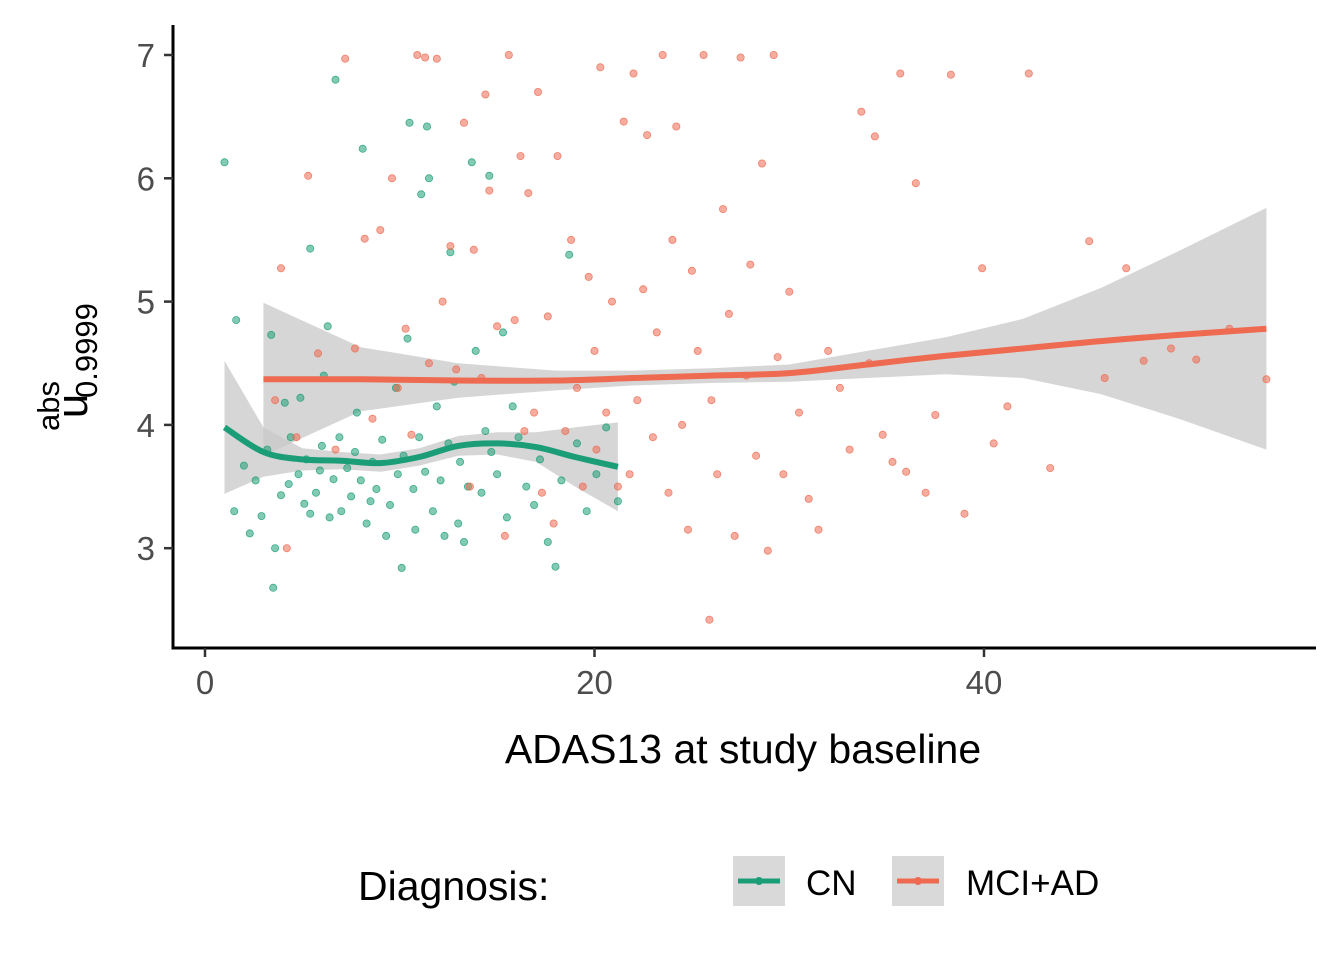  What do you see at coordinates (765, 354) in the screenshot?
I see `smooth-line-mciad` at bounding box center [765, 354].